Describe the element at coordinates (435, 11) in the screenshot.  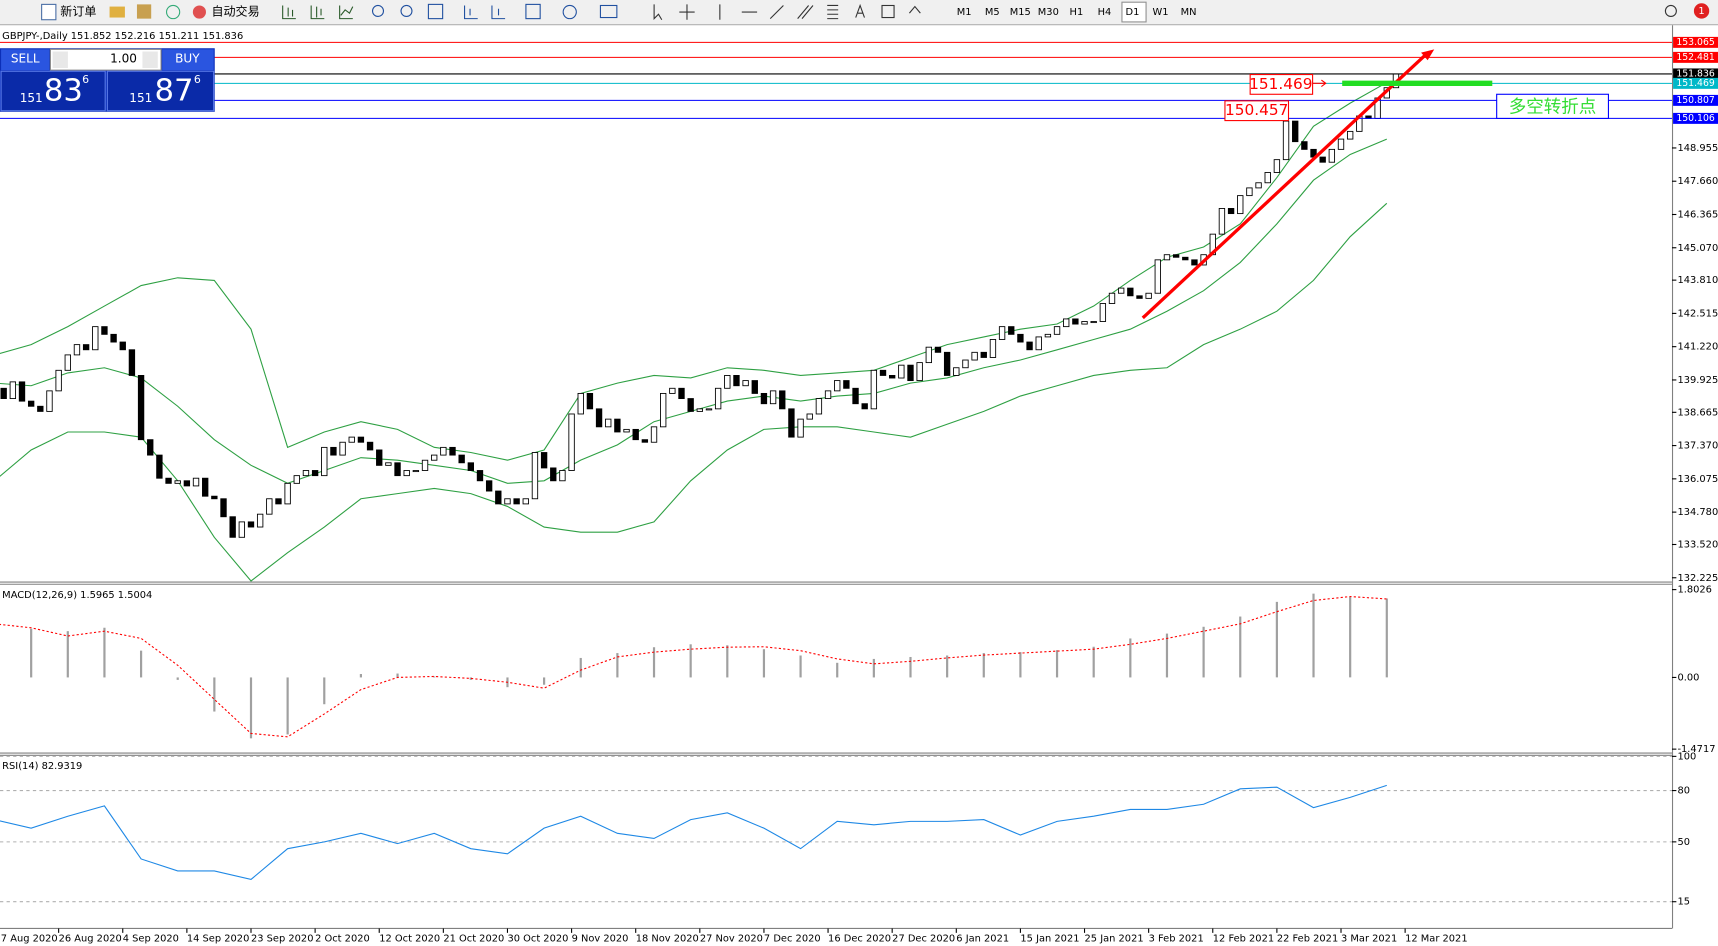
I see `tile-icon` at that location.